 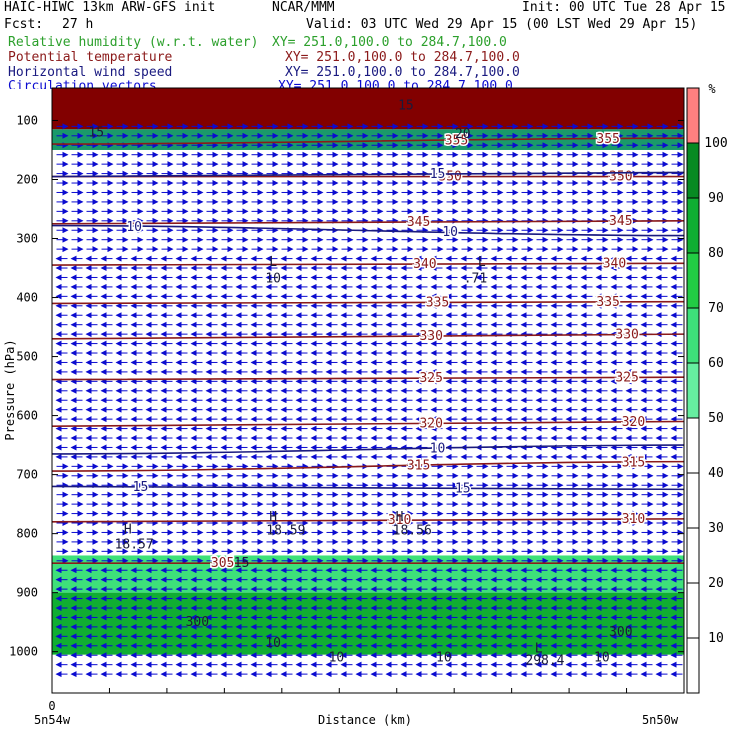 I want to click on colorbar-unit: %, so click(x=712, y=89).